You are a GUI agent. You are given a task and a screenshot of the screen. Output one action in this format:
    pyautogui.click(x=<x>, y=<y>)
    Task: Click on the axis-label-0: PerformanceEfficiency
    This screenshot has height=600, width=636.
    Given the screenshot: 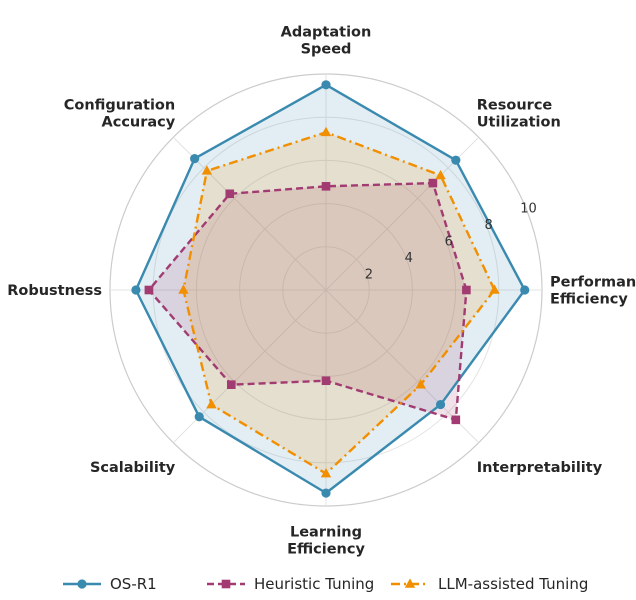 What is the action you would take?
    pyautogui.click(x=593, y=291)
    